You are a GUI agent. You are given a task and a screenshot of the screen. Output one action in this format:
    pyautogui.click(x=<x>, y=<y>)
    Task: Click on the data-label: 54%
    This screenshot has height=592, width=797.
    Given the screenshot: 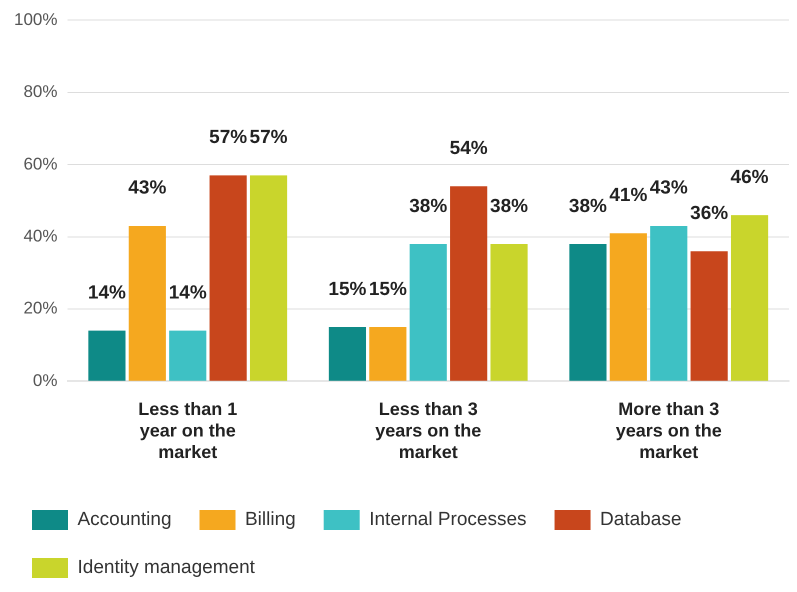 What is the action you would take?
    pyautogui.click(x=469, y=148)
    